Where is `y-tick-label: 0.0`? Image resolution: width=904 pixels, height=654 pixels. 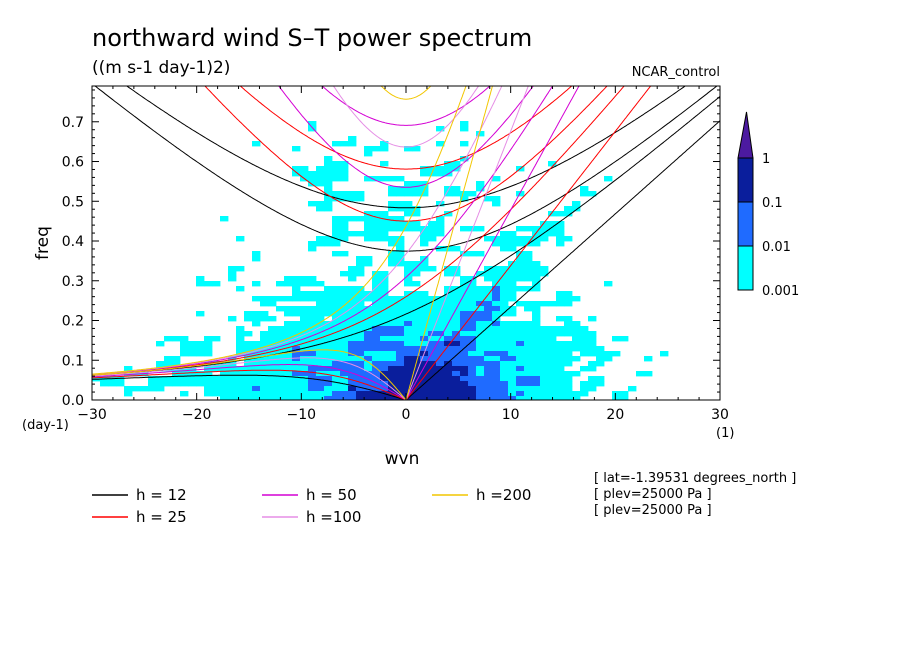
y-tick-label: 0.0 is located at coordinates (73, 401).